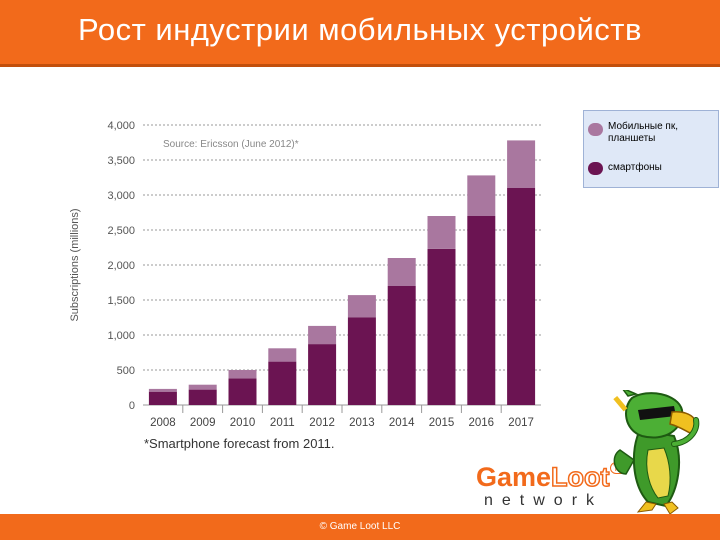  What do you see at coordinates (203, 423) in the screenshot?
I see `x-tick-label: 2009` at bounding box center [203, 423].